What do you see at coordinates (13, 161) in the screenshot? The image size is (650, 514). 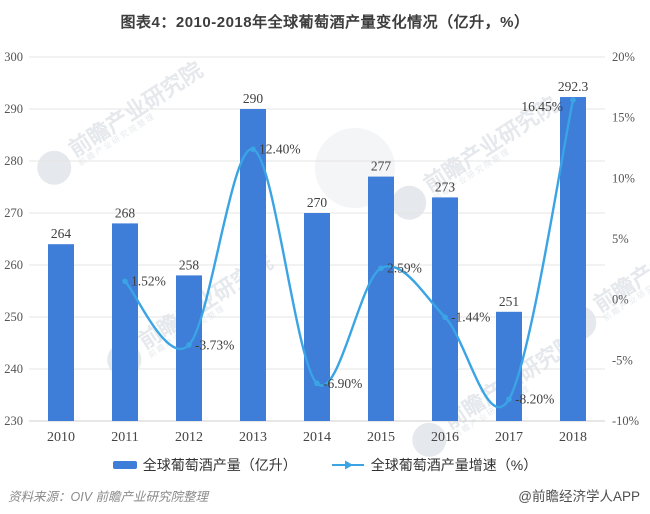 I see `left-axis-tick-label: 280` at bounding box center [13, 161].